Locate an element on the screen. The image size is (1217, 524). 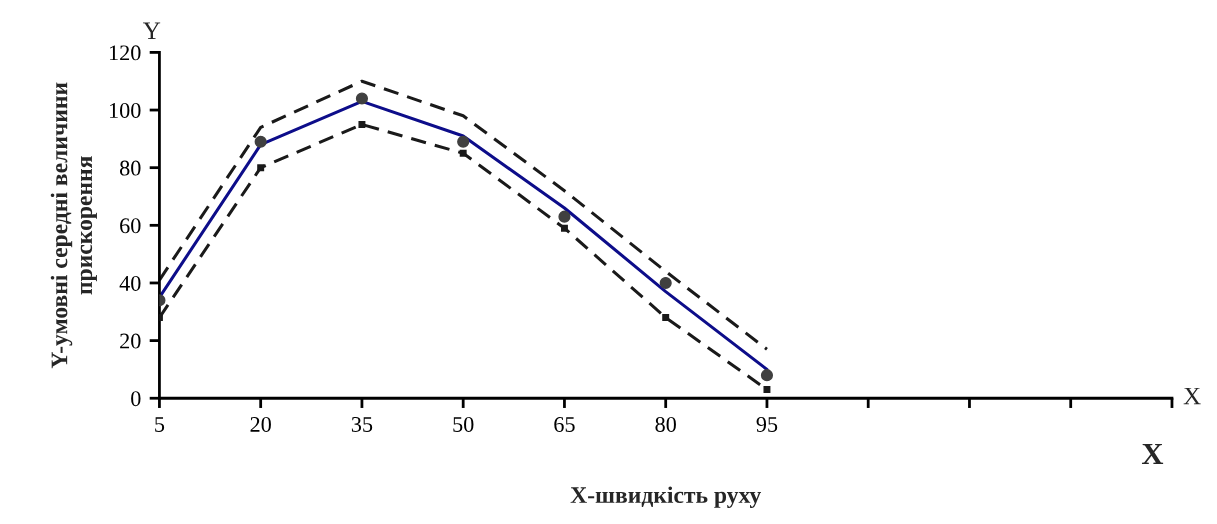
y-tick-label: 80 is located at coordinates (130, 168).